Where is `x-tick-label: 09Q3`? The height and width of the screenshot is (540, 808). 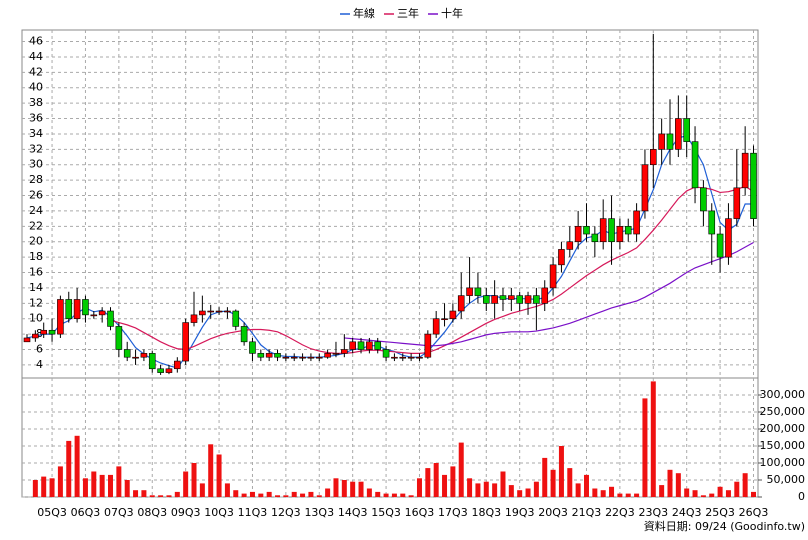
x-tick-label: 09Q3 is located at coordinates (186, 512).